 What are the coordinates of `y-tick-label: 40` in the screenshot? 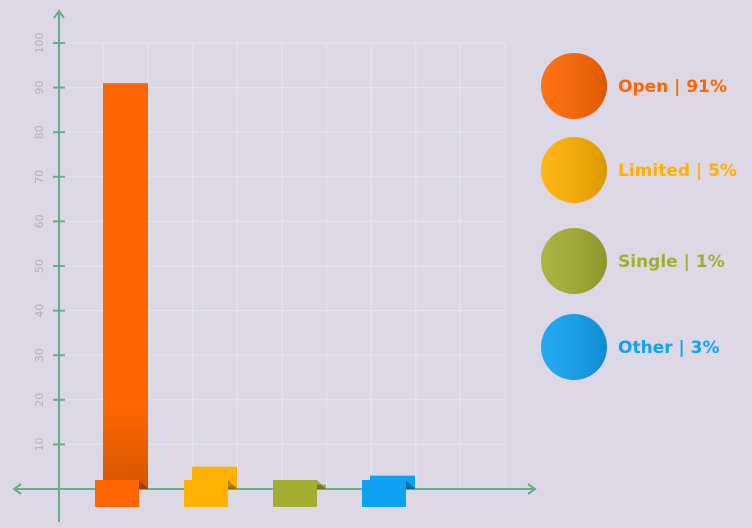 It's located at (39, 311).